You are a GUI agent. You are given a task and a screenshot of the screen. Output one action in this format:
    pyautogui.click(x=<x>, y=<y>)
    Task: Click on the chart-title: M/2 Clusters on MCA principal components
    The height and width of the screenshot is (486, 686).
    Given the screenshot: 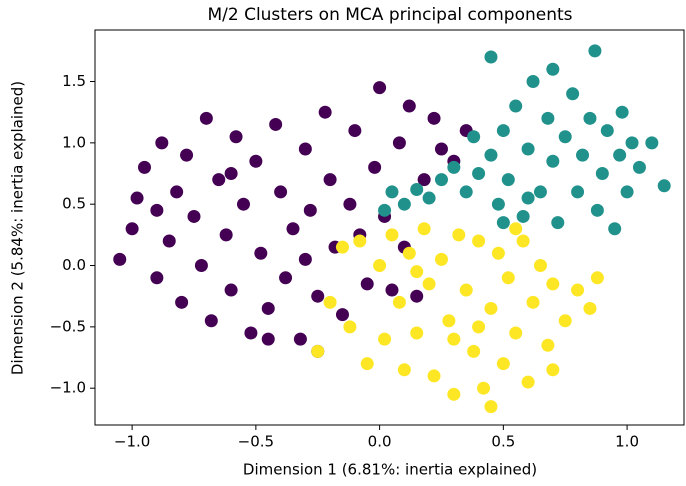 What is the action you would take?
    pyautogui.click(x=389, y=15)
    